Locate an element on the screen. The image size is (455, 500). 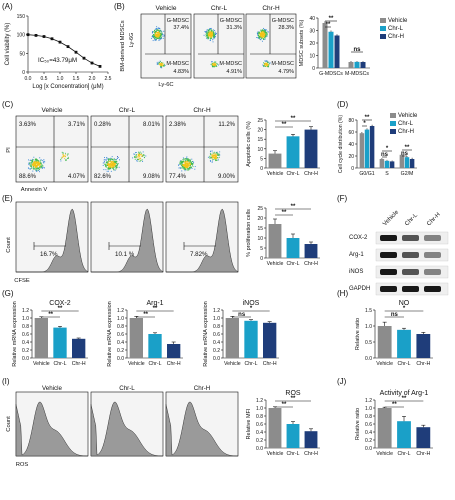
panel-G-inos-b-sig-label: * is located at coordinates (251, 309).